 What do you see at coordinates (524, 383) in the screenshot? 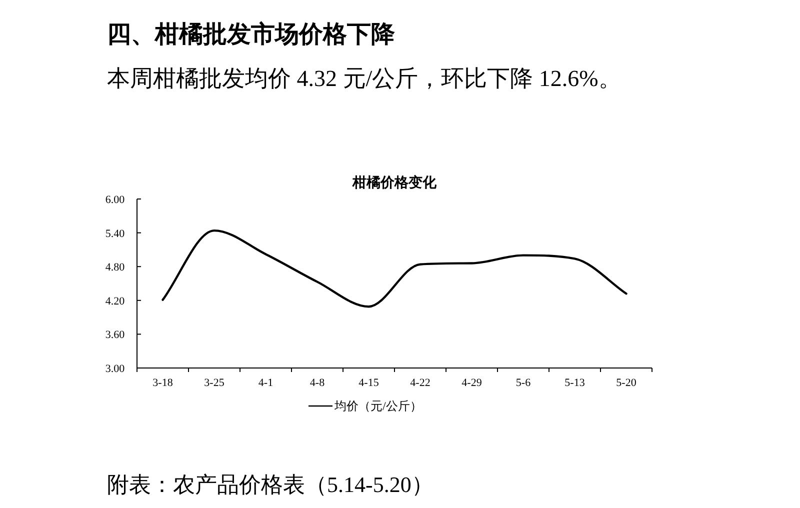
I see `x-tick-label: 5-6` at bounding box center [524, 383].